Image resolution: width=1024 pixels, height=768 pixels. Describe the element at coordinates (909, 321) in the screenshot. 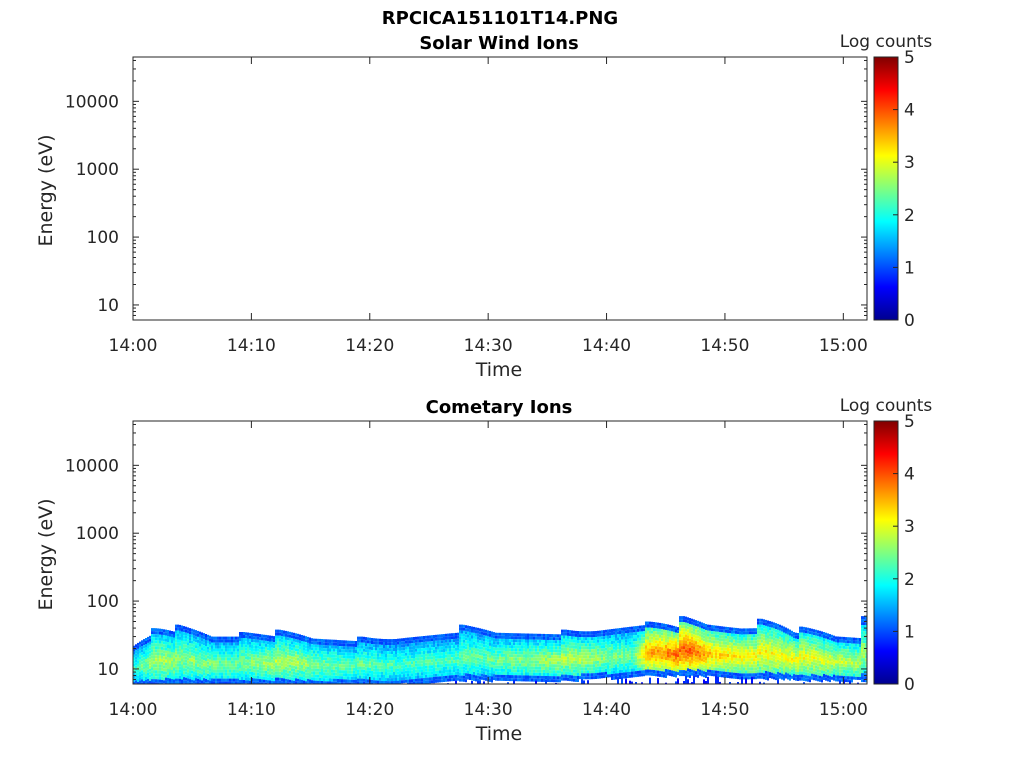

I see `colorbar-tick-label: 0` at that location.